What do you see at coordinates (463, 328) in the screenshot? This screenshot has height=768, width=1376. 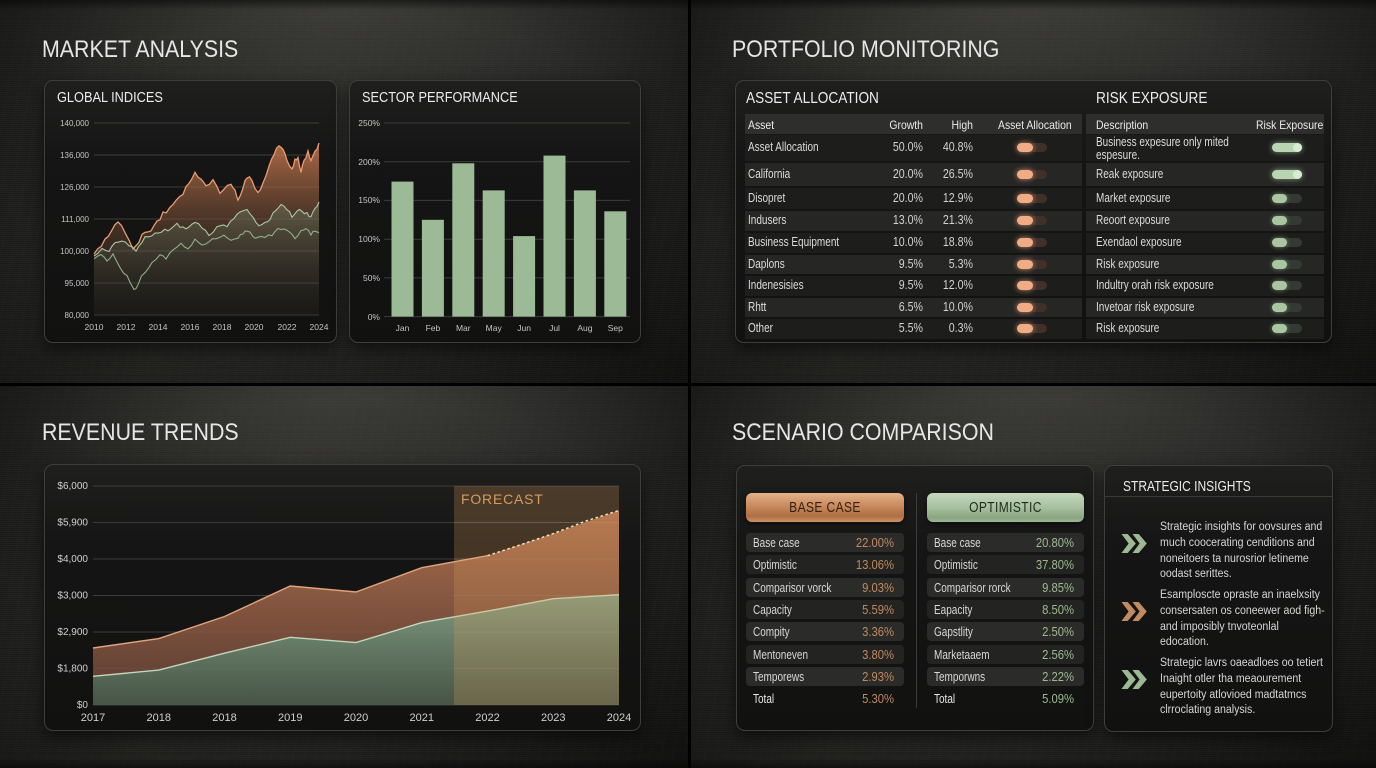 I see `svg-text: Mar` at bounding box center [463, 328].